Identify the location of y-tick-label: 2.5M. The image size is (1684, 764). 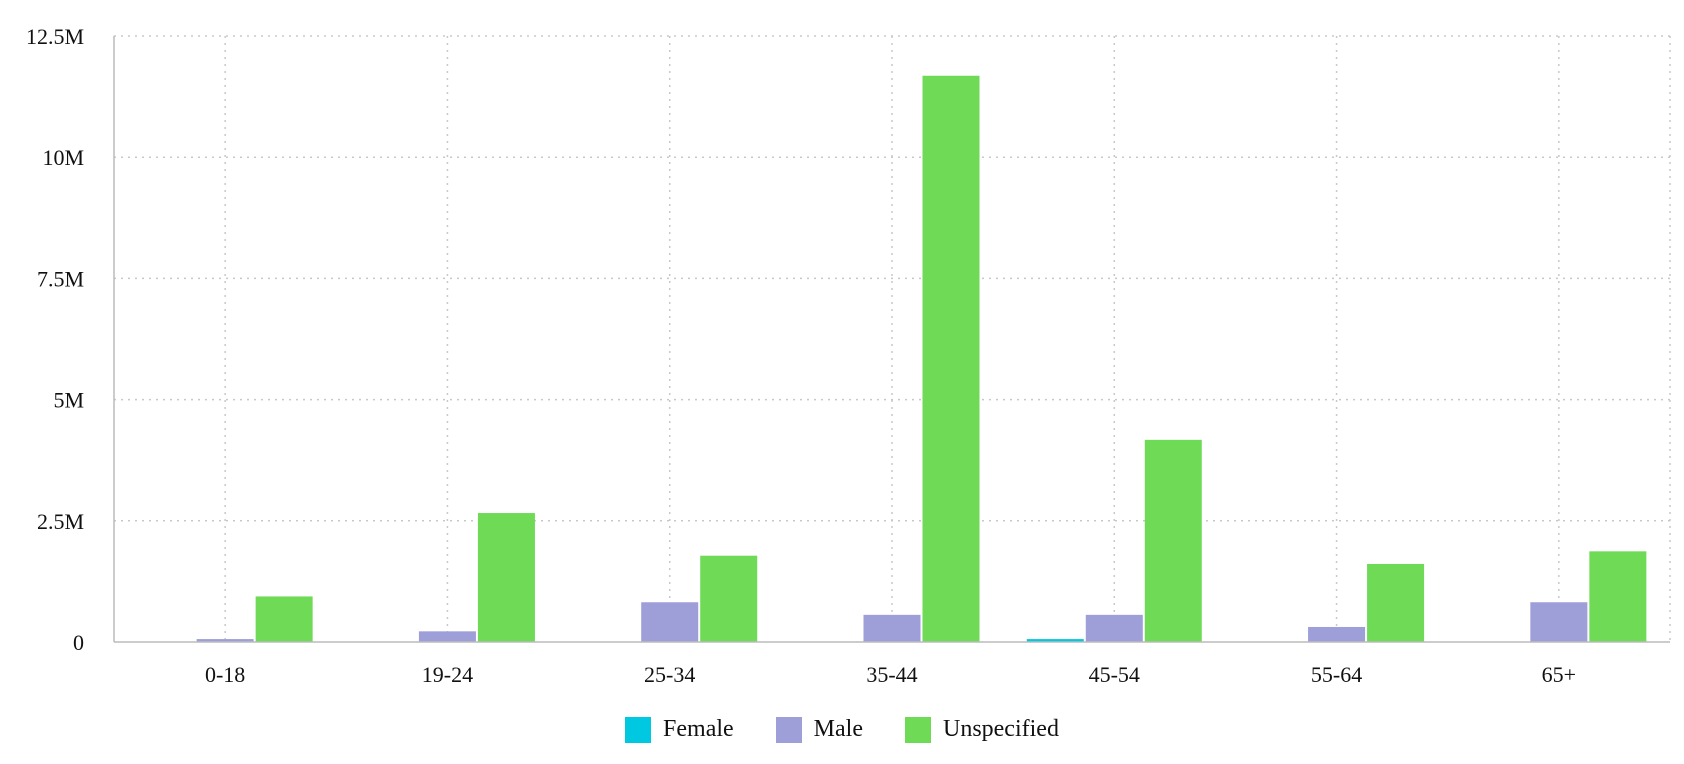
(60, 521).